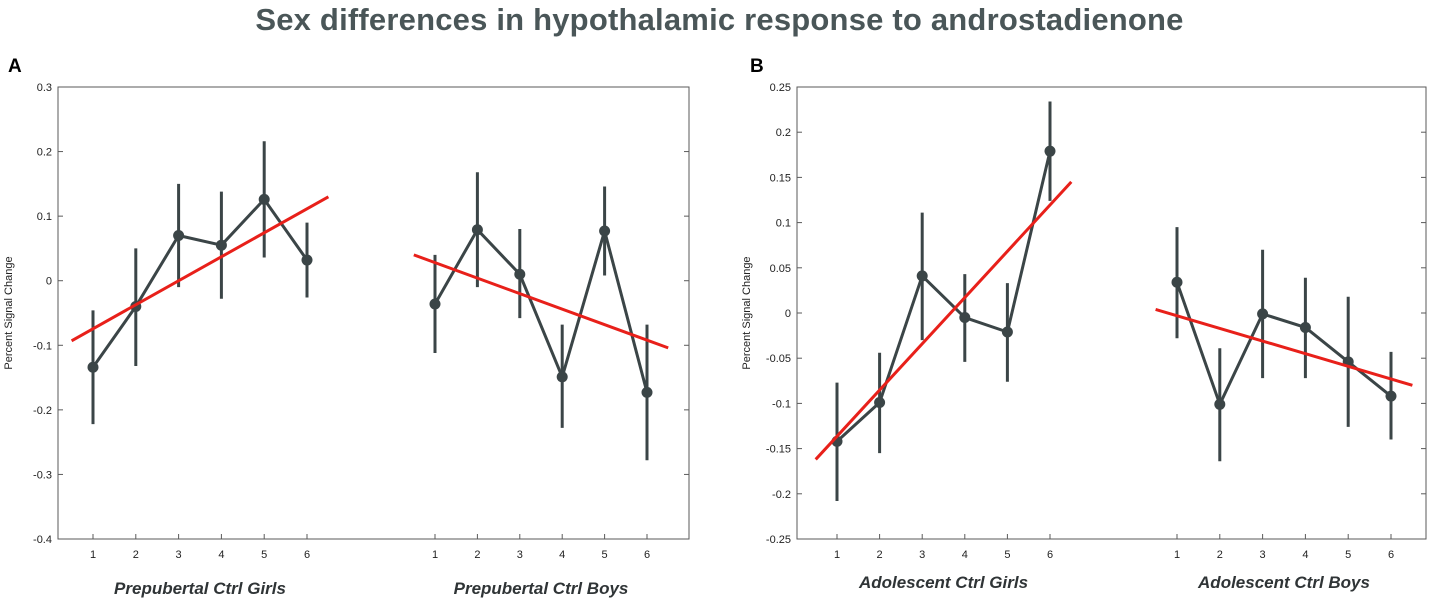  Describe the element at coordinates (200, 588) in the screenshot. I see `group-label: Prepubertal Ctrl Girls` at that location.